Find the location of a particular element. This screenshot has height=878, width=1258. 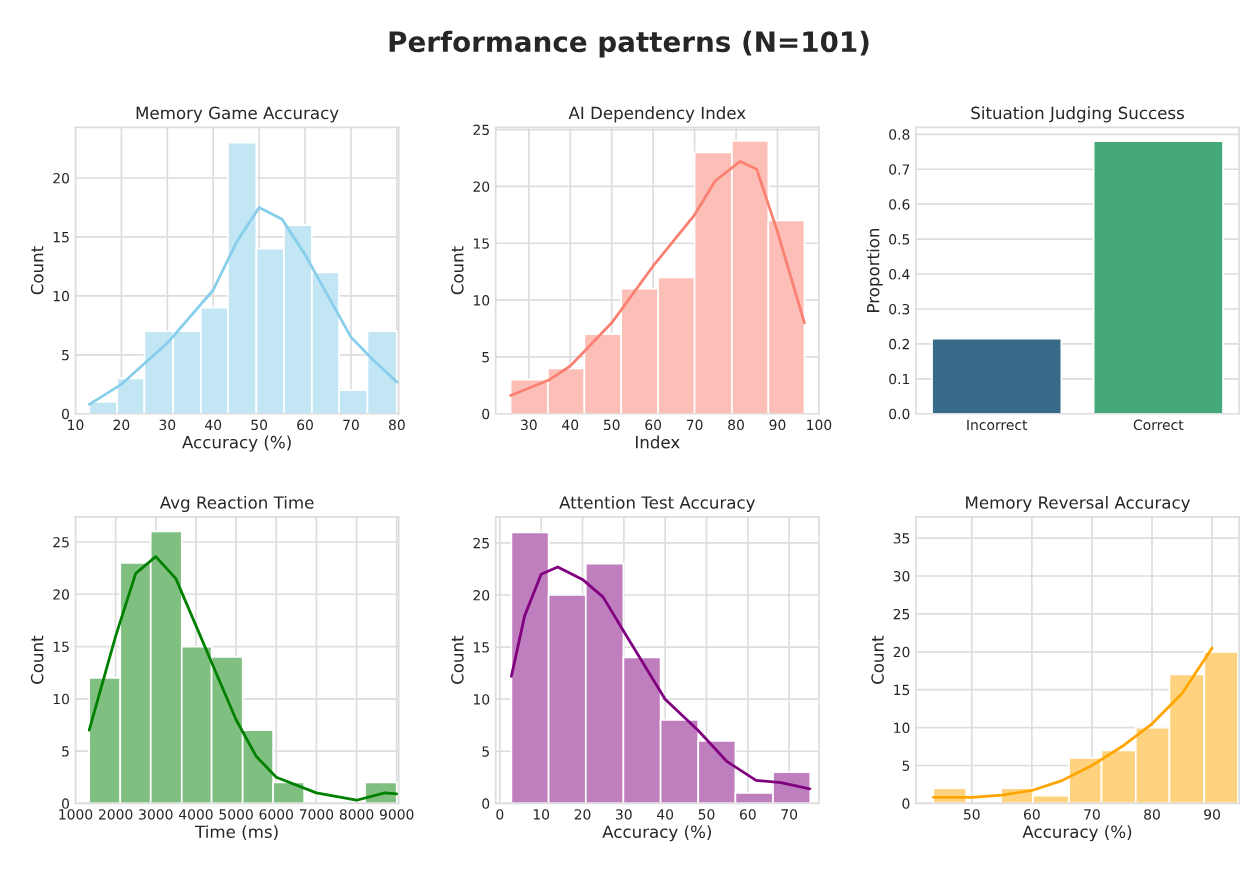

line-series is located at coordinates (243, 678).